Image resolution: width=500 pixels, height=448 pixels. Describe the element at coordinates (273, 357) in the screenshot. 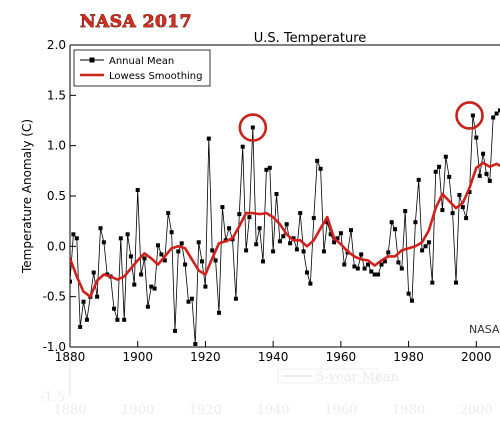

I see `x-tick-label: 1940` at that location.